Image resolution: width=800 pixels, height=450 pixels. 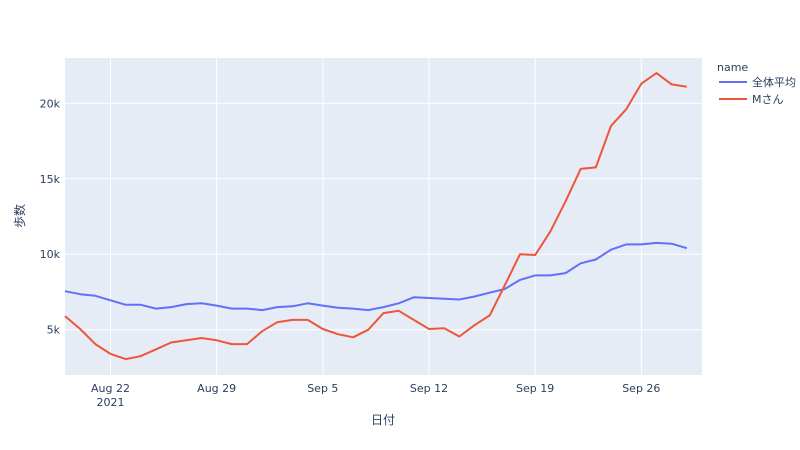 What do you see at coordinates (111, 402) in the screenshot?
I see `x-tick-year-label: 2021` at bounding box center [111, 402].